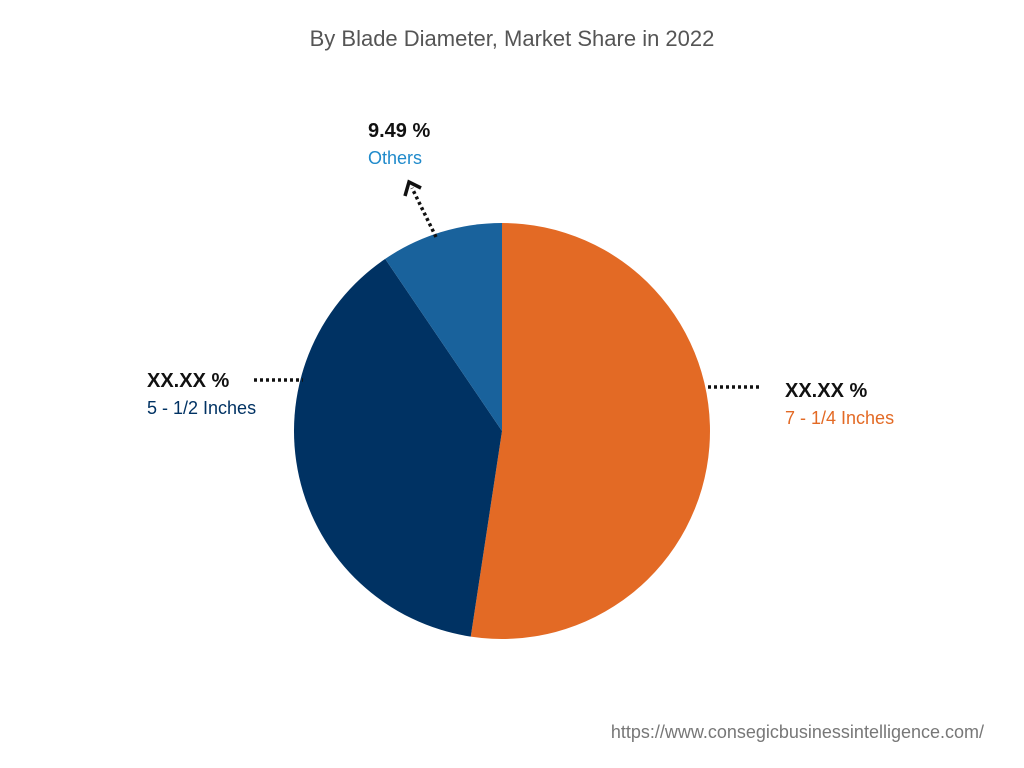 The width and height of the screenshot is (1024, 768). I want to click on slice-name-label-5-1-2-inches: 5 - 1/2 Inches, so click(202, 408).